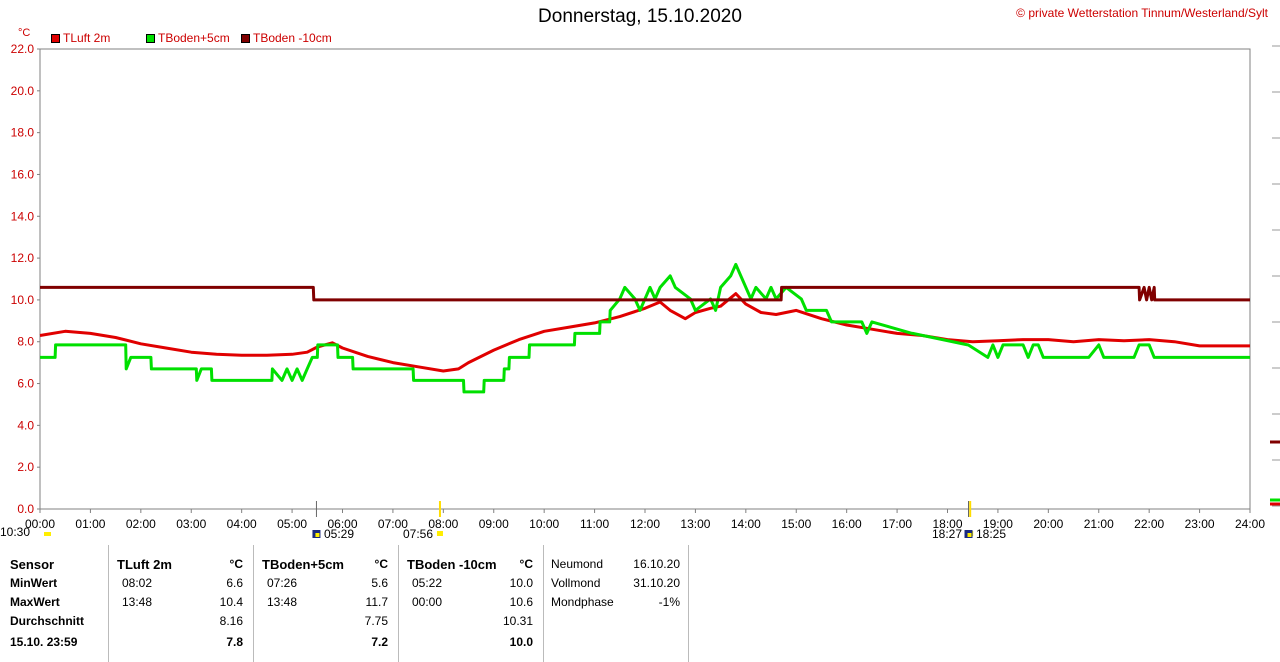 The height and width of the screenshot is (662, 1280). What do you see at coordinates (194, 38) in the screenshot?
I see `legend-label: TBoden+5cm` at bounding box center [194, 38].